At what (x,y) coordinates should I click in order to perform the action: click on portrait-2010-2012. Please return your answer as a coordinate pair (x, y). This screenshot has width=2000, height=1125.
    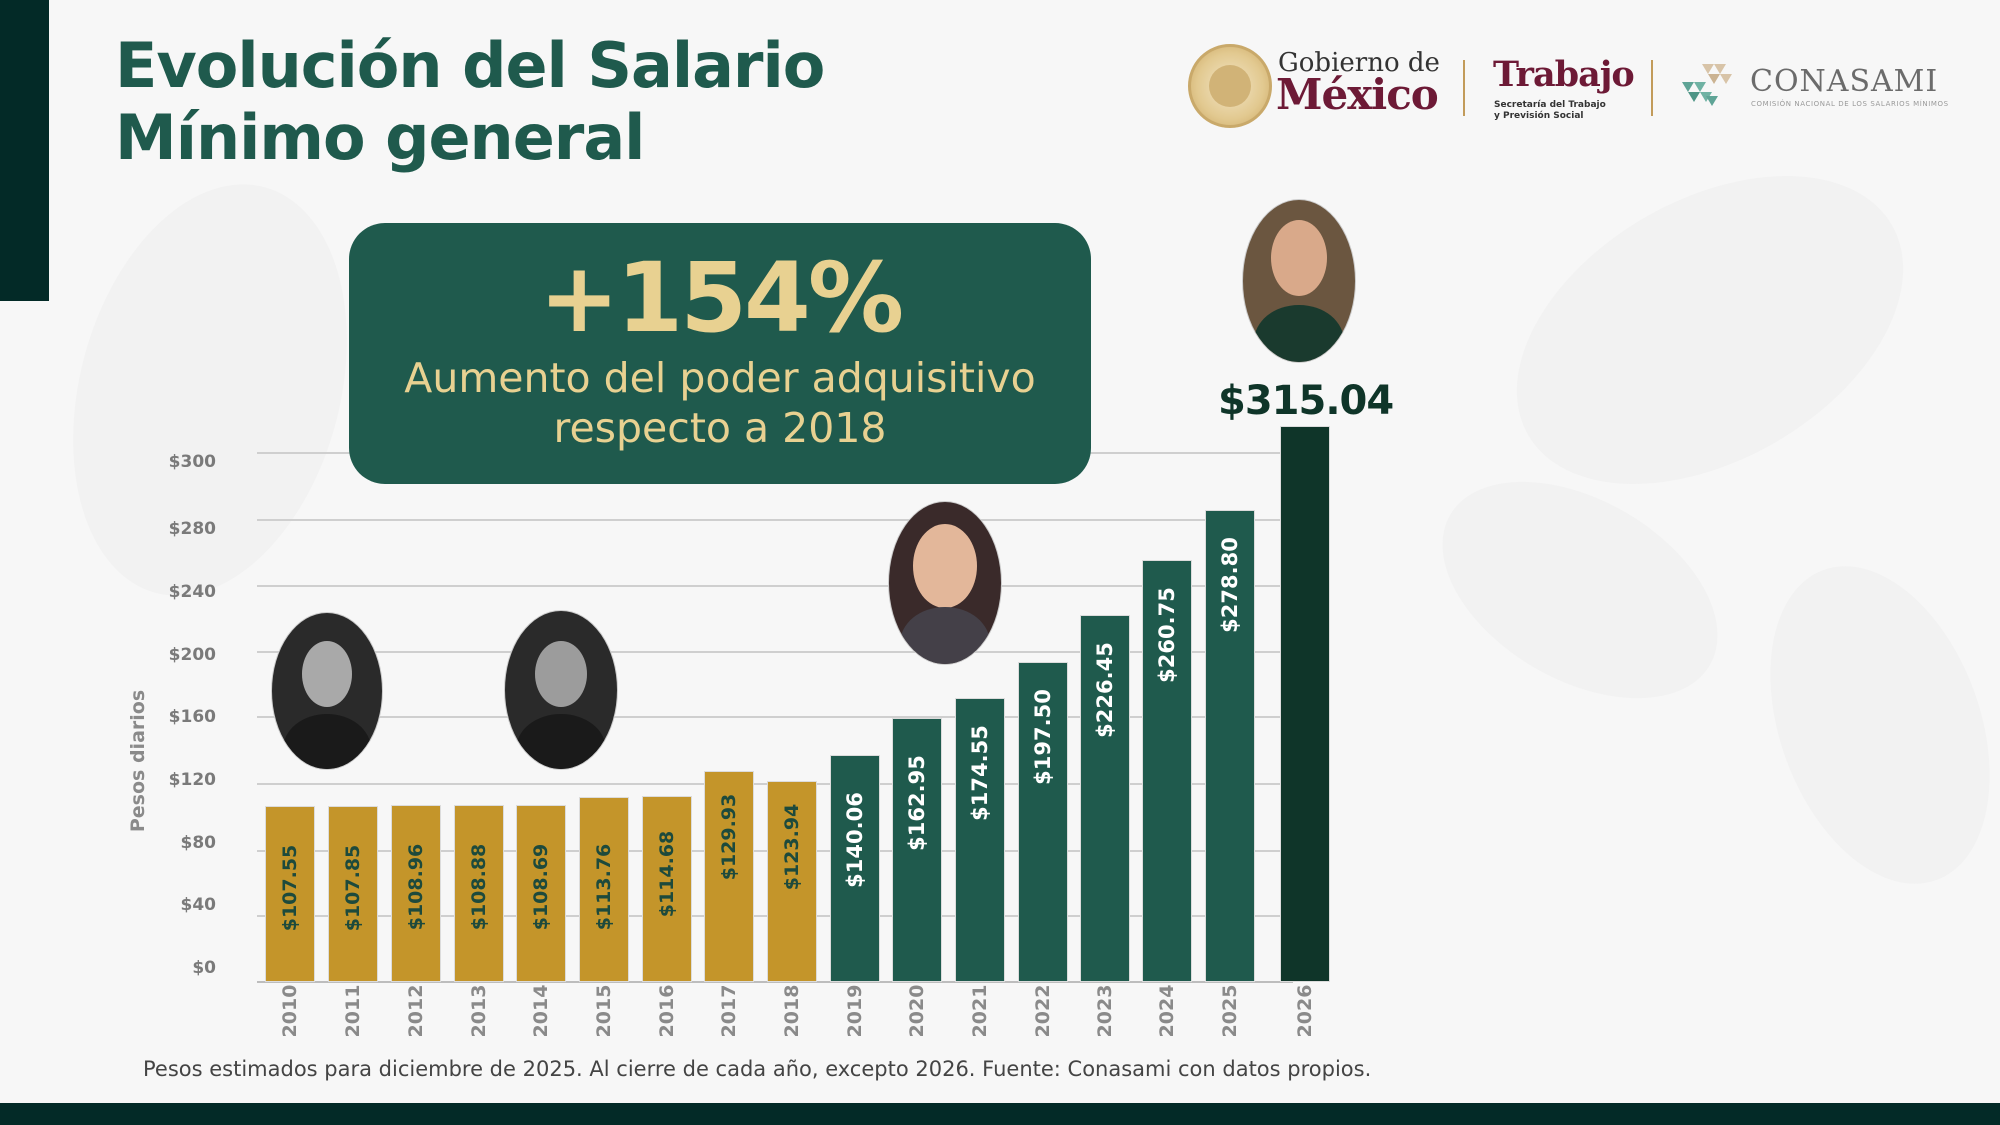
    Looking at the image, I should click on (327, 691).